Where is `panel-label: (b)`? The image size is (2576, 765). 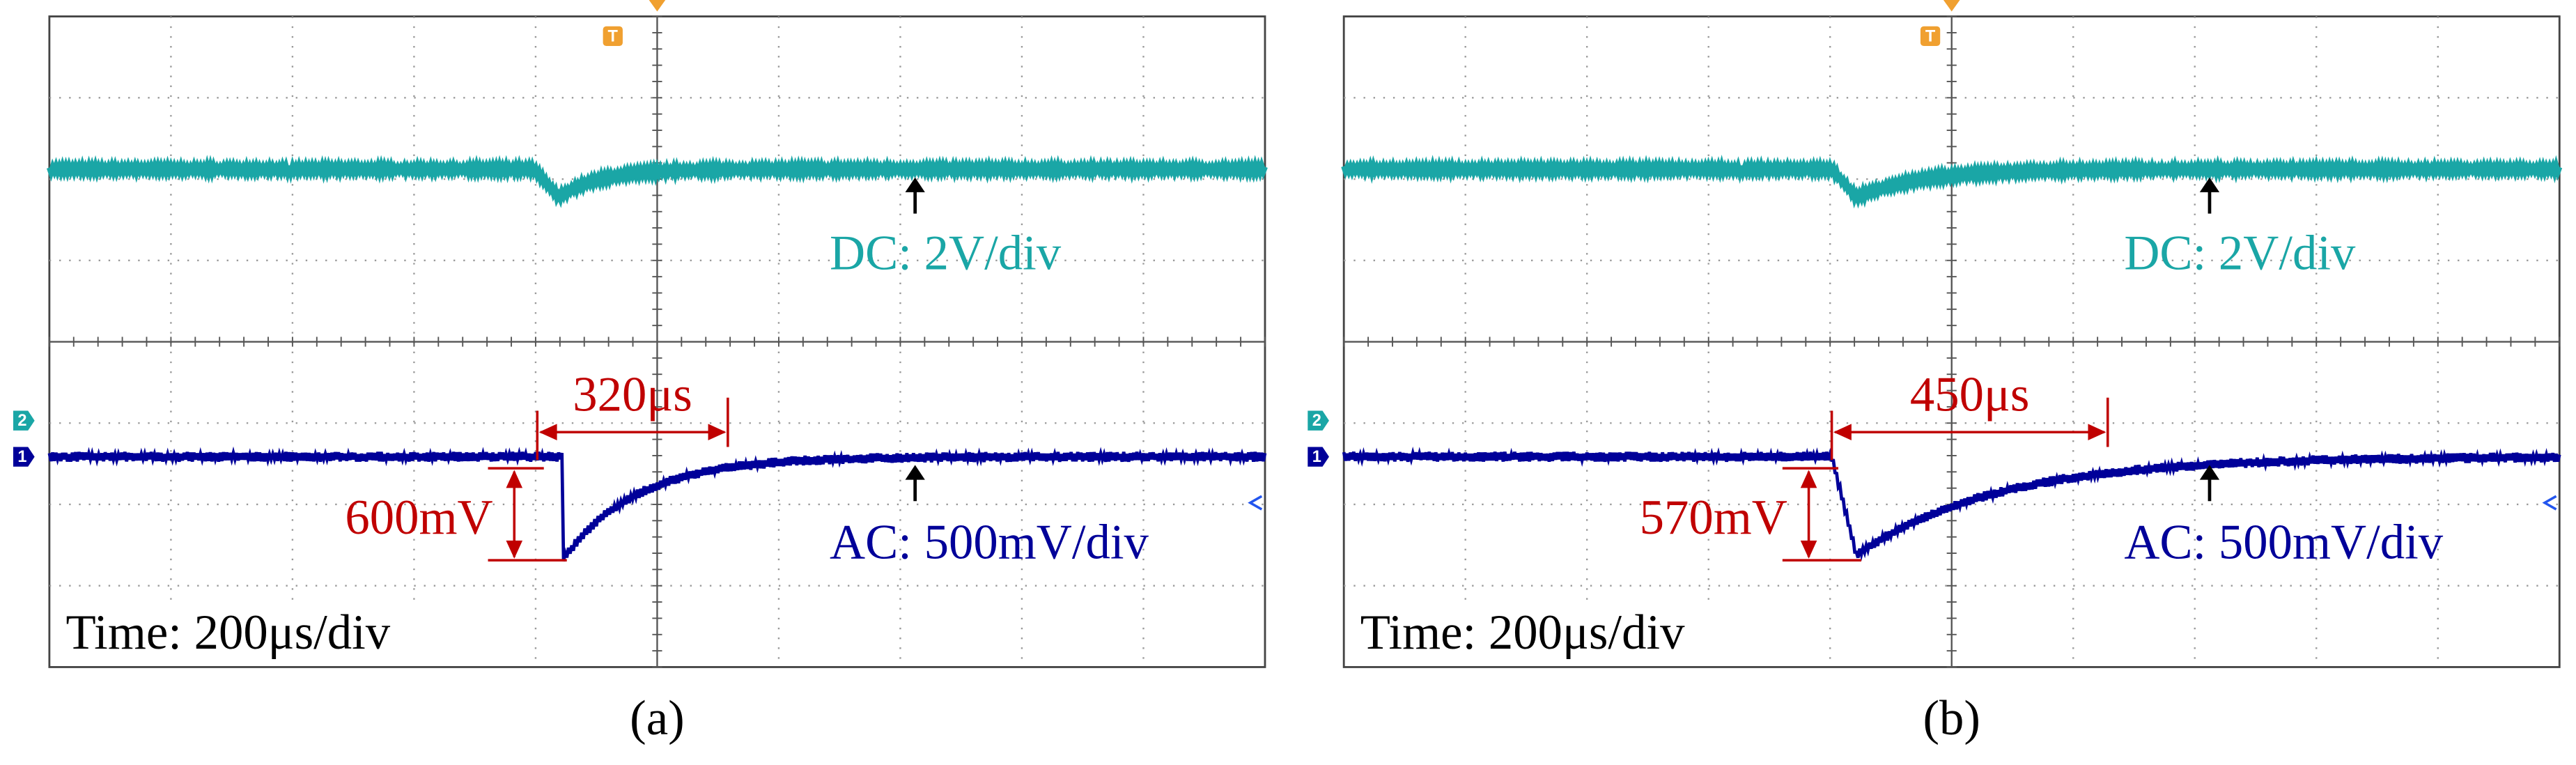 panel-label: (b) is located at coordinates (1951, 718).